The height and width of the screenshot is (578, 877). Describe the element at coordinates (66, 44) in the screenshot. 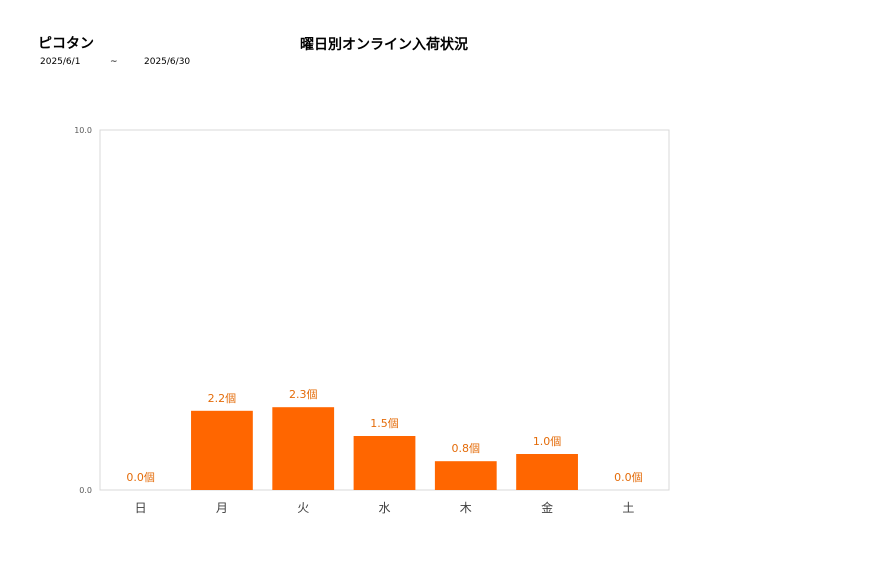

I see `shop-name: ピコタン` at that location.